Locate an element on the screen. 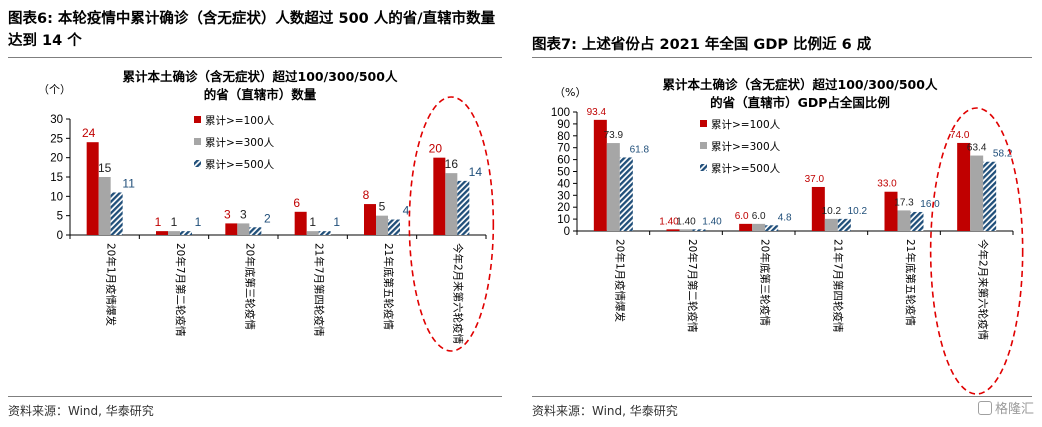  data-label: 37.0 is located at coordinates (815, 179).